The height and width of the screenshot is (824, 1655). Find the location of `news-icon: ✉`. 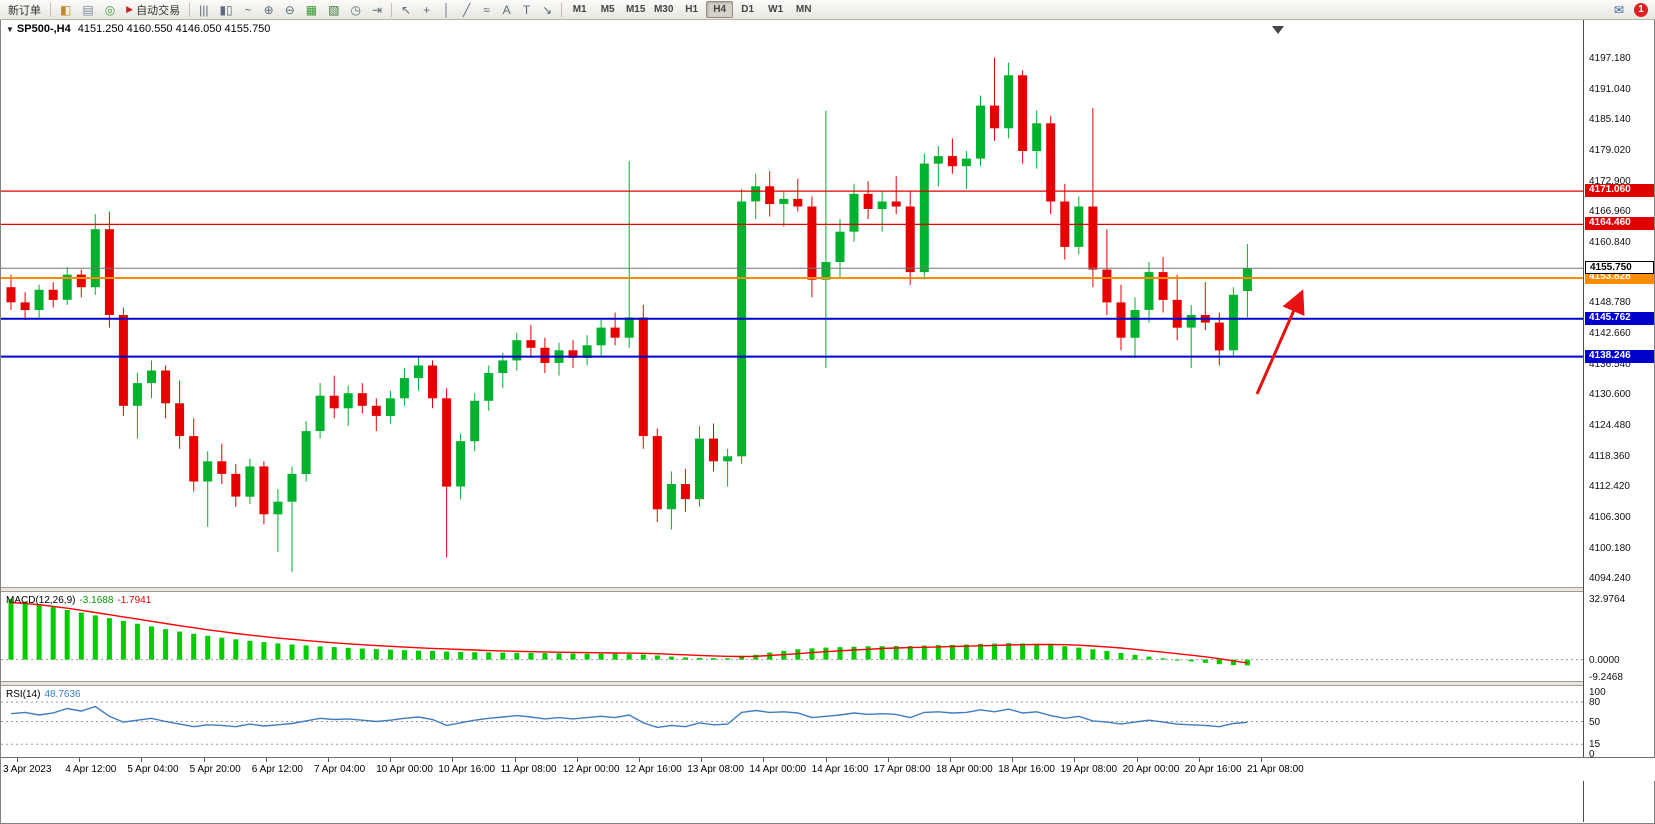

news-icon: ✉ is located at coordinates (1618, 9).